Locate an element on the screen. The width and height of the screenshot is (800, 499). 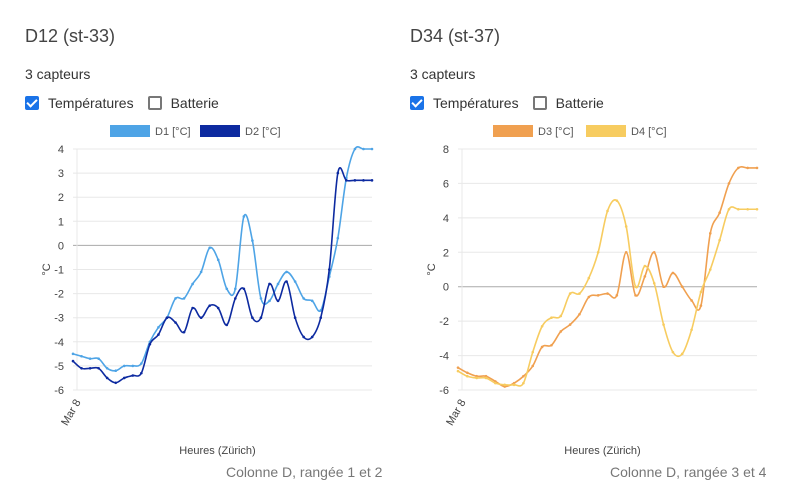
panel-title: D12 (st-33) is located at coordinates (70, 36).